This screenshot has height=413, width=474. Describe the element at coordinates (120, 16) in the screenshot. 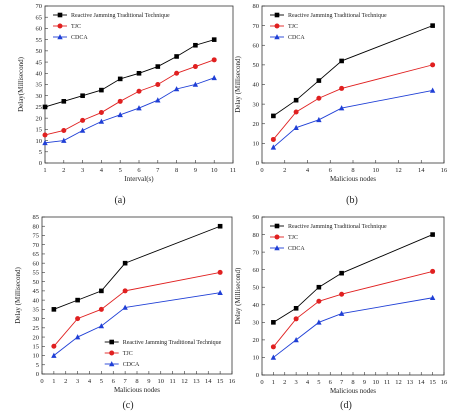

I see `legend-label: Reactive Jamming Traditional Technique` at that location.